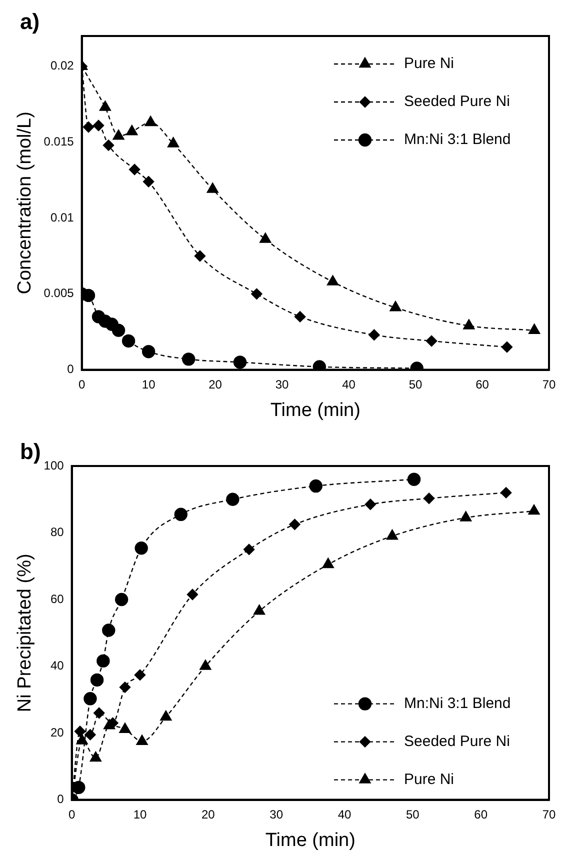 The width and height of the screenshot is (569, 861). Describe the element at coordinates (62, 217) in the screenshot. I see `y-tick-label: 0.01` at that location.